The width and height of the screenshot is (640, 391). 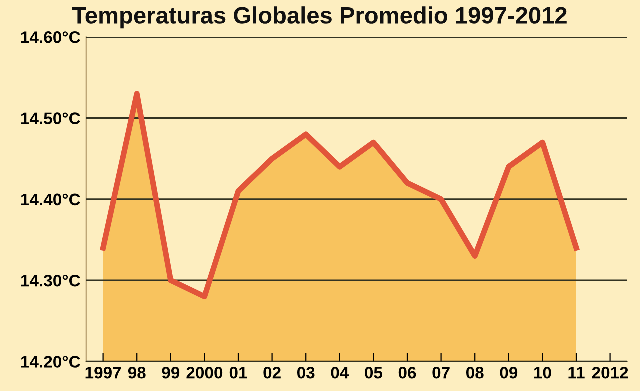 What do you see at coordinates (509, 372) in the screenshot?
I see `x-tick-label: 09` at bounding box center [509, 372].